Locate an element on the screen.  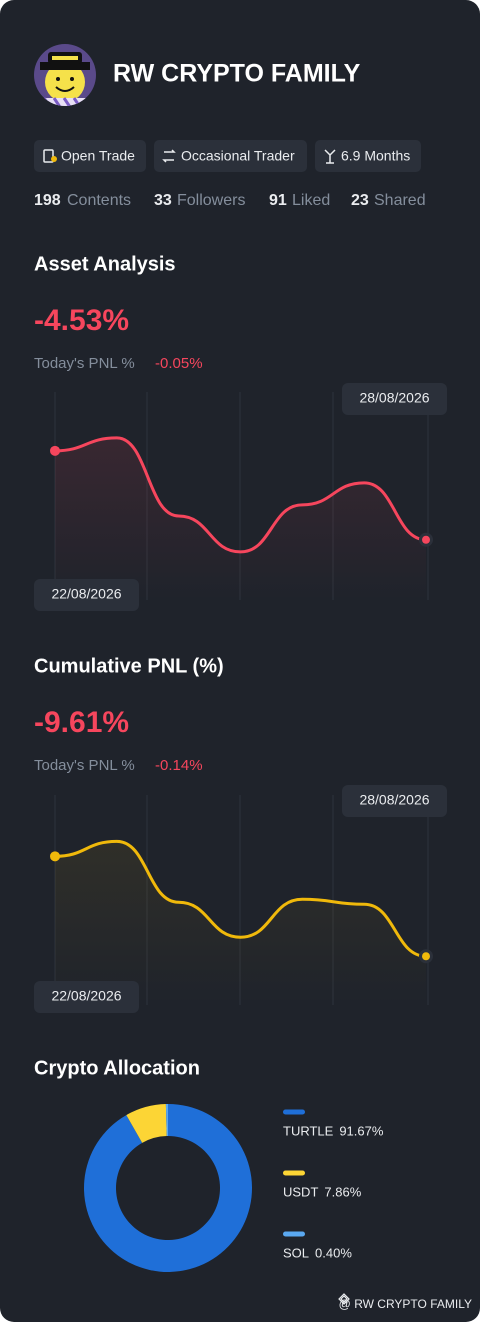
headline: -4.53% is located at coordinates (81, 320).